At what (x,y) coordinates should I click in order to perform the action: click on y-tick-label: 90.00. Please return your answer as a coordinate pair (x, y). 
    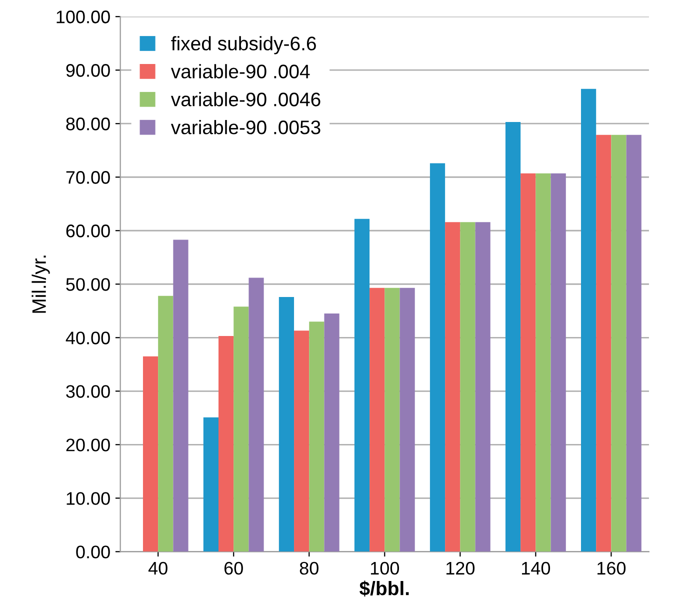
    Looking at the image, I should click on (88, 70).